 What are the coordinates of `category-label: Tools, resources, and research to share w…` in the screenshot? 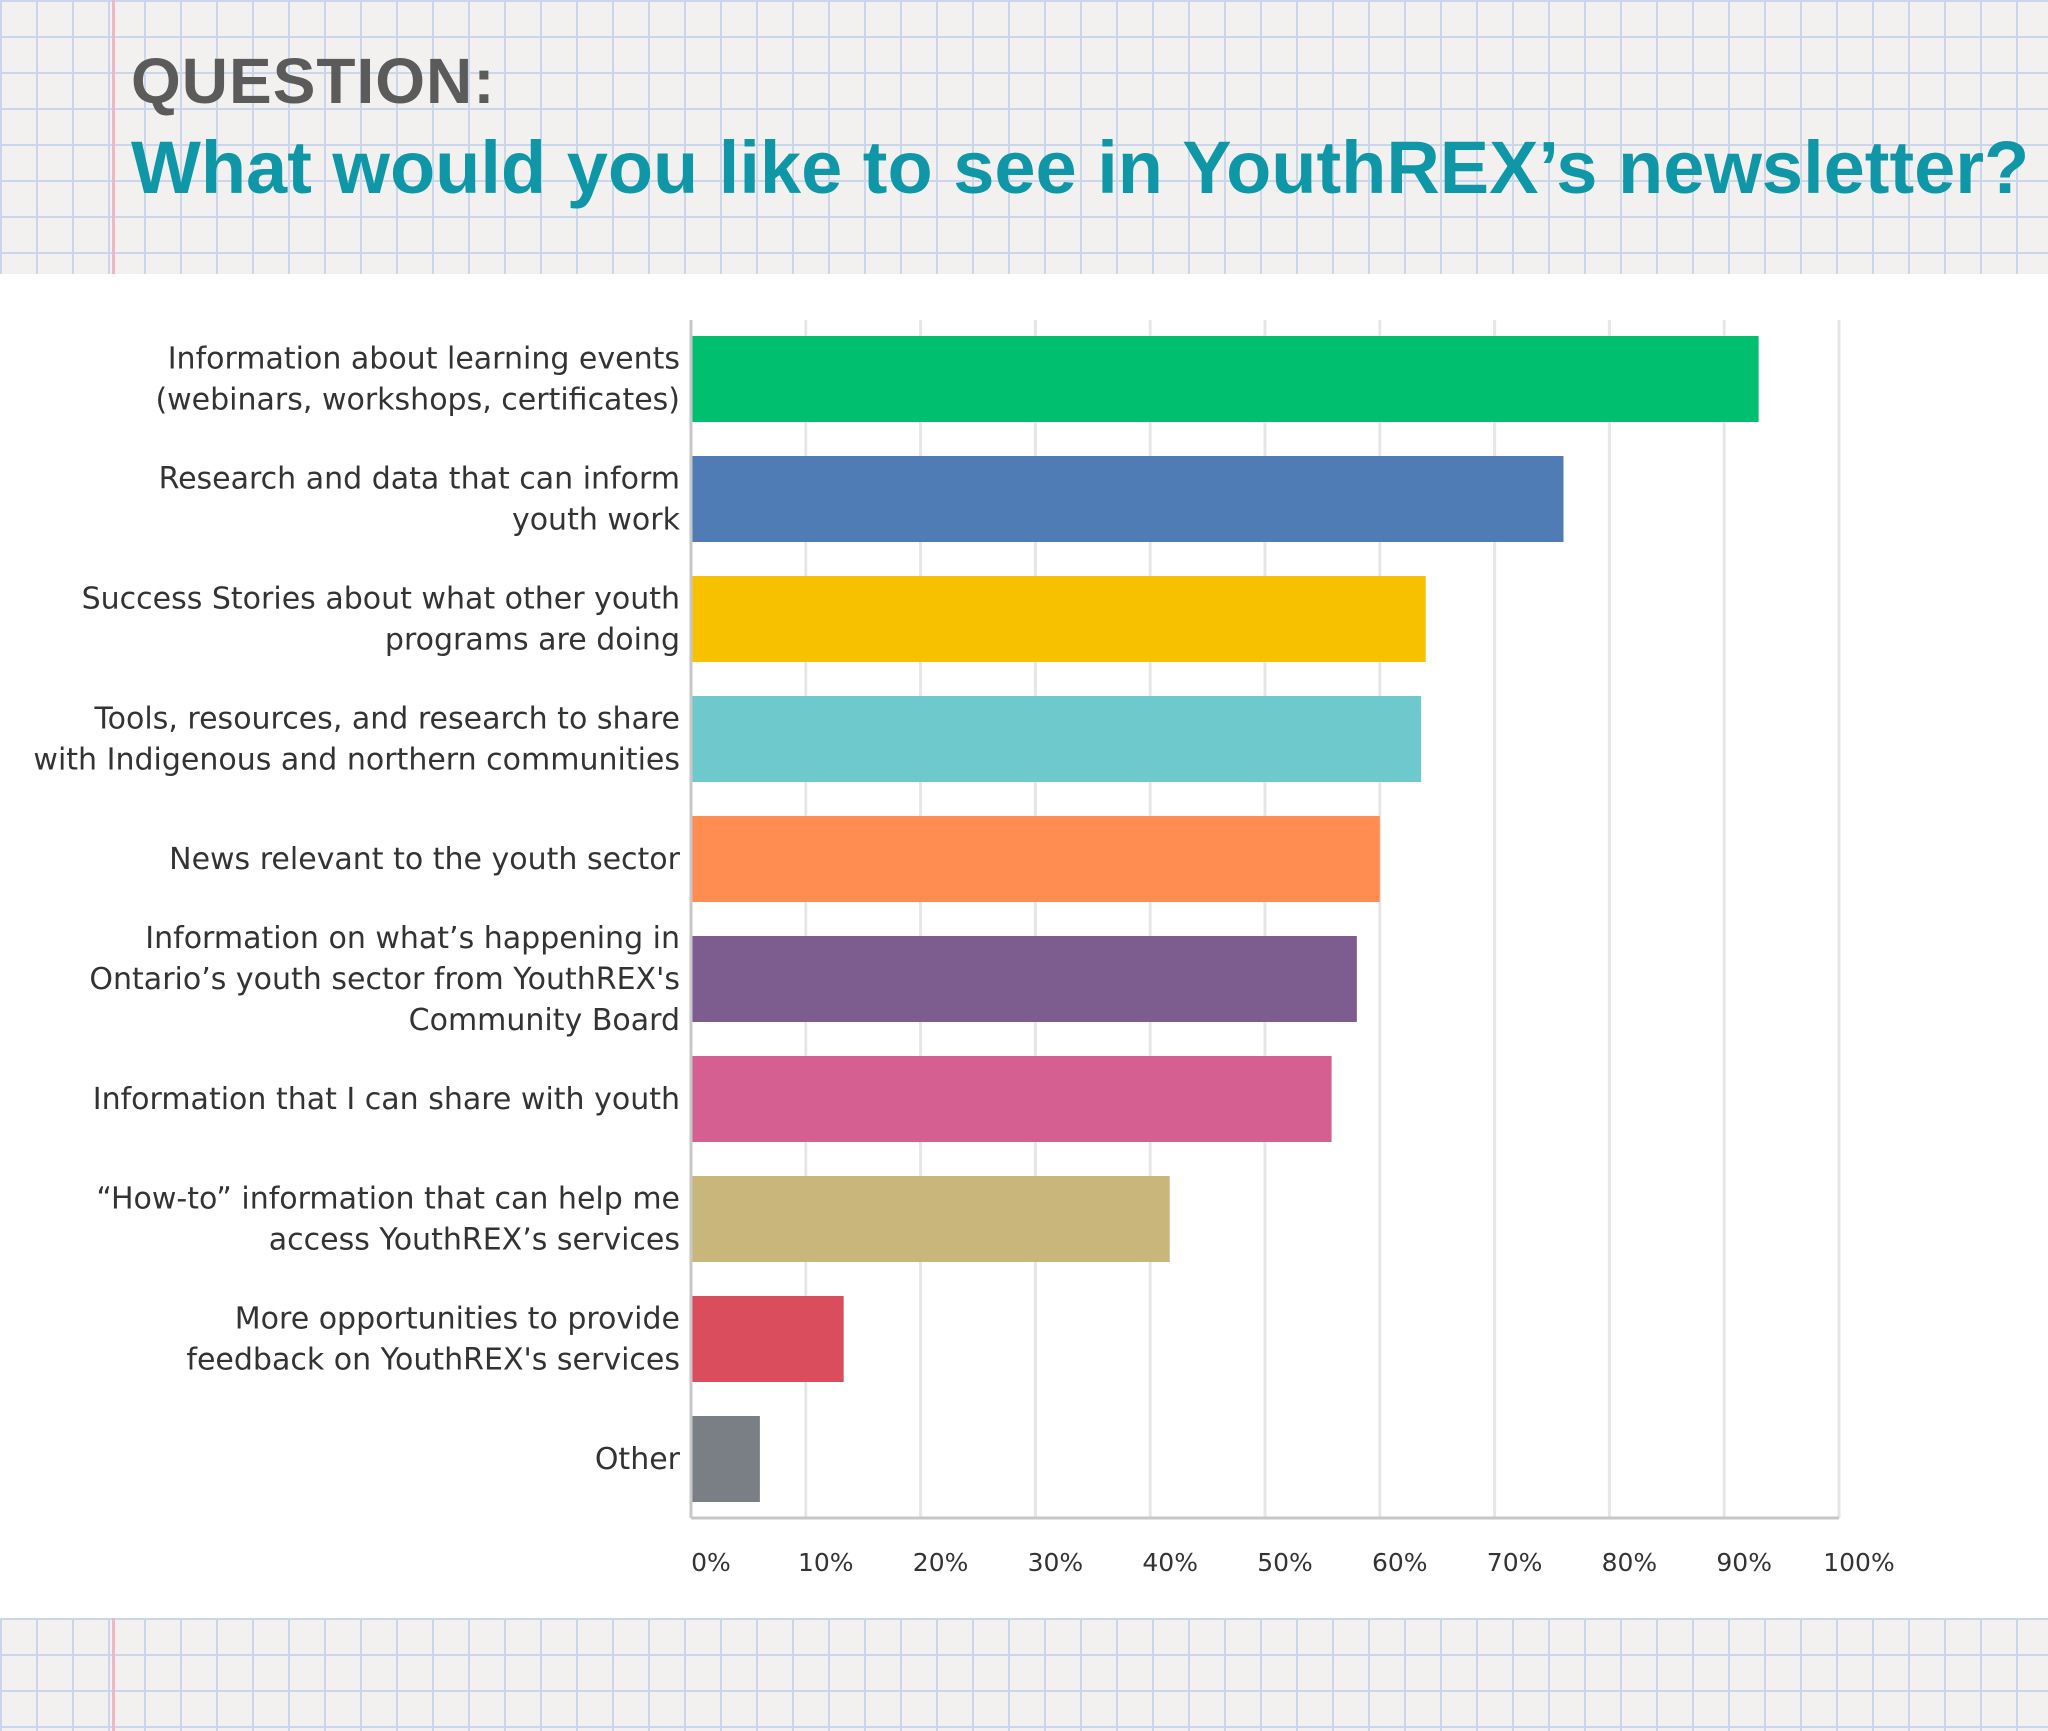 It's located at (356, 740).